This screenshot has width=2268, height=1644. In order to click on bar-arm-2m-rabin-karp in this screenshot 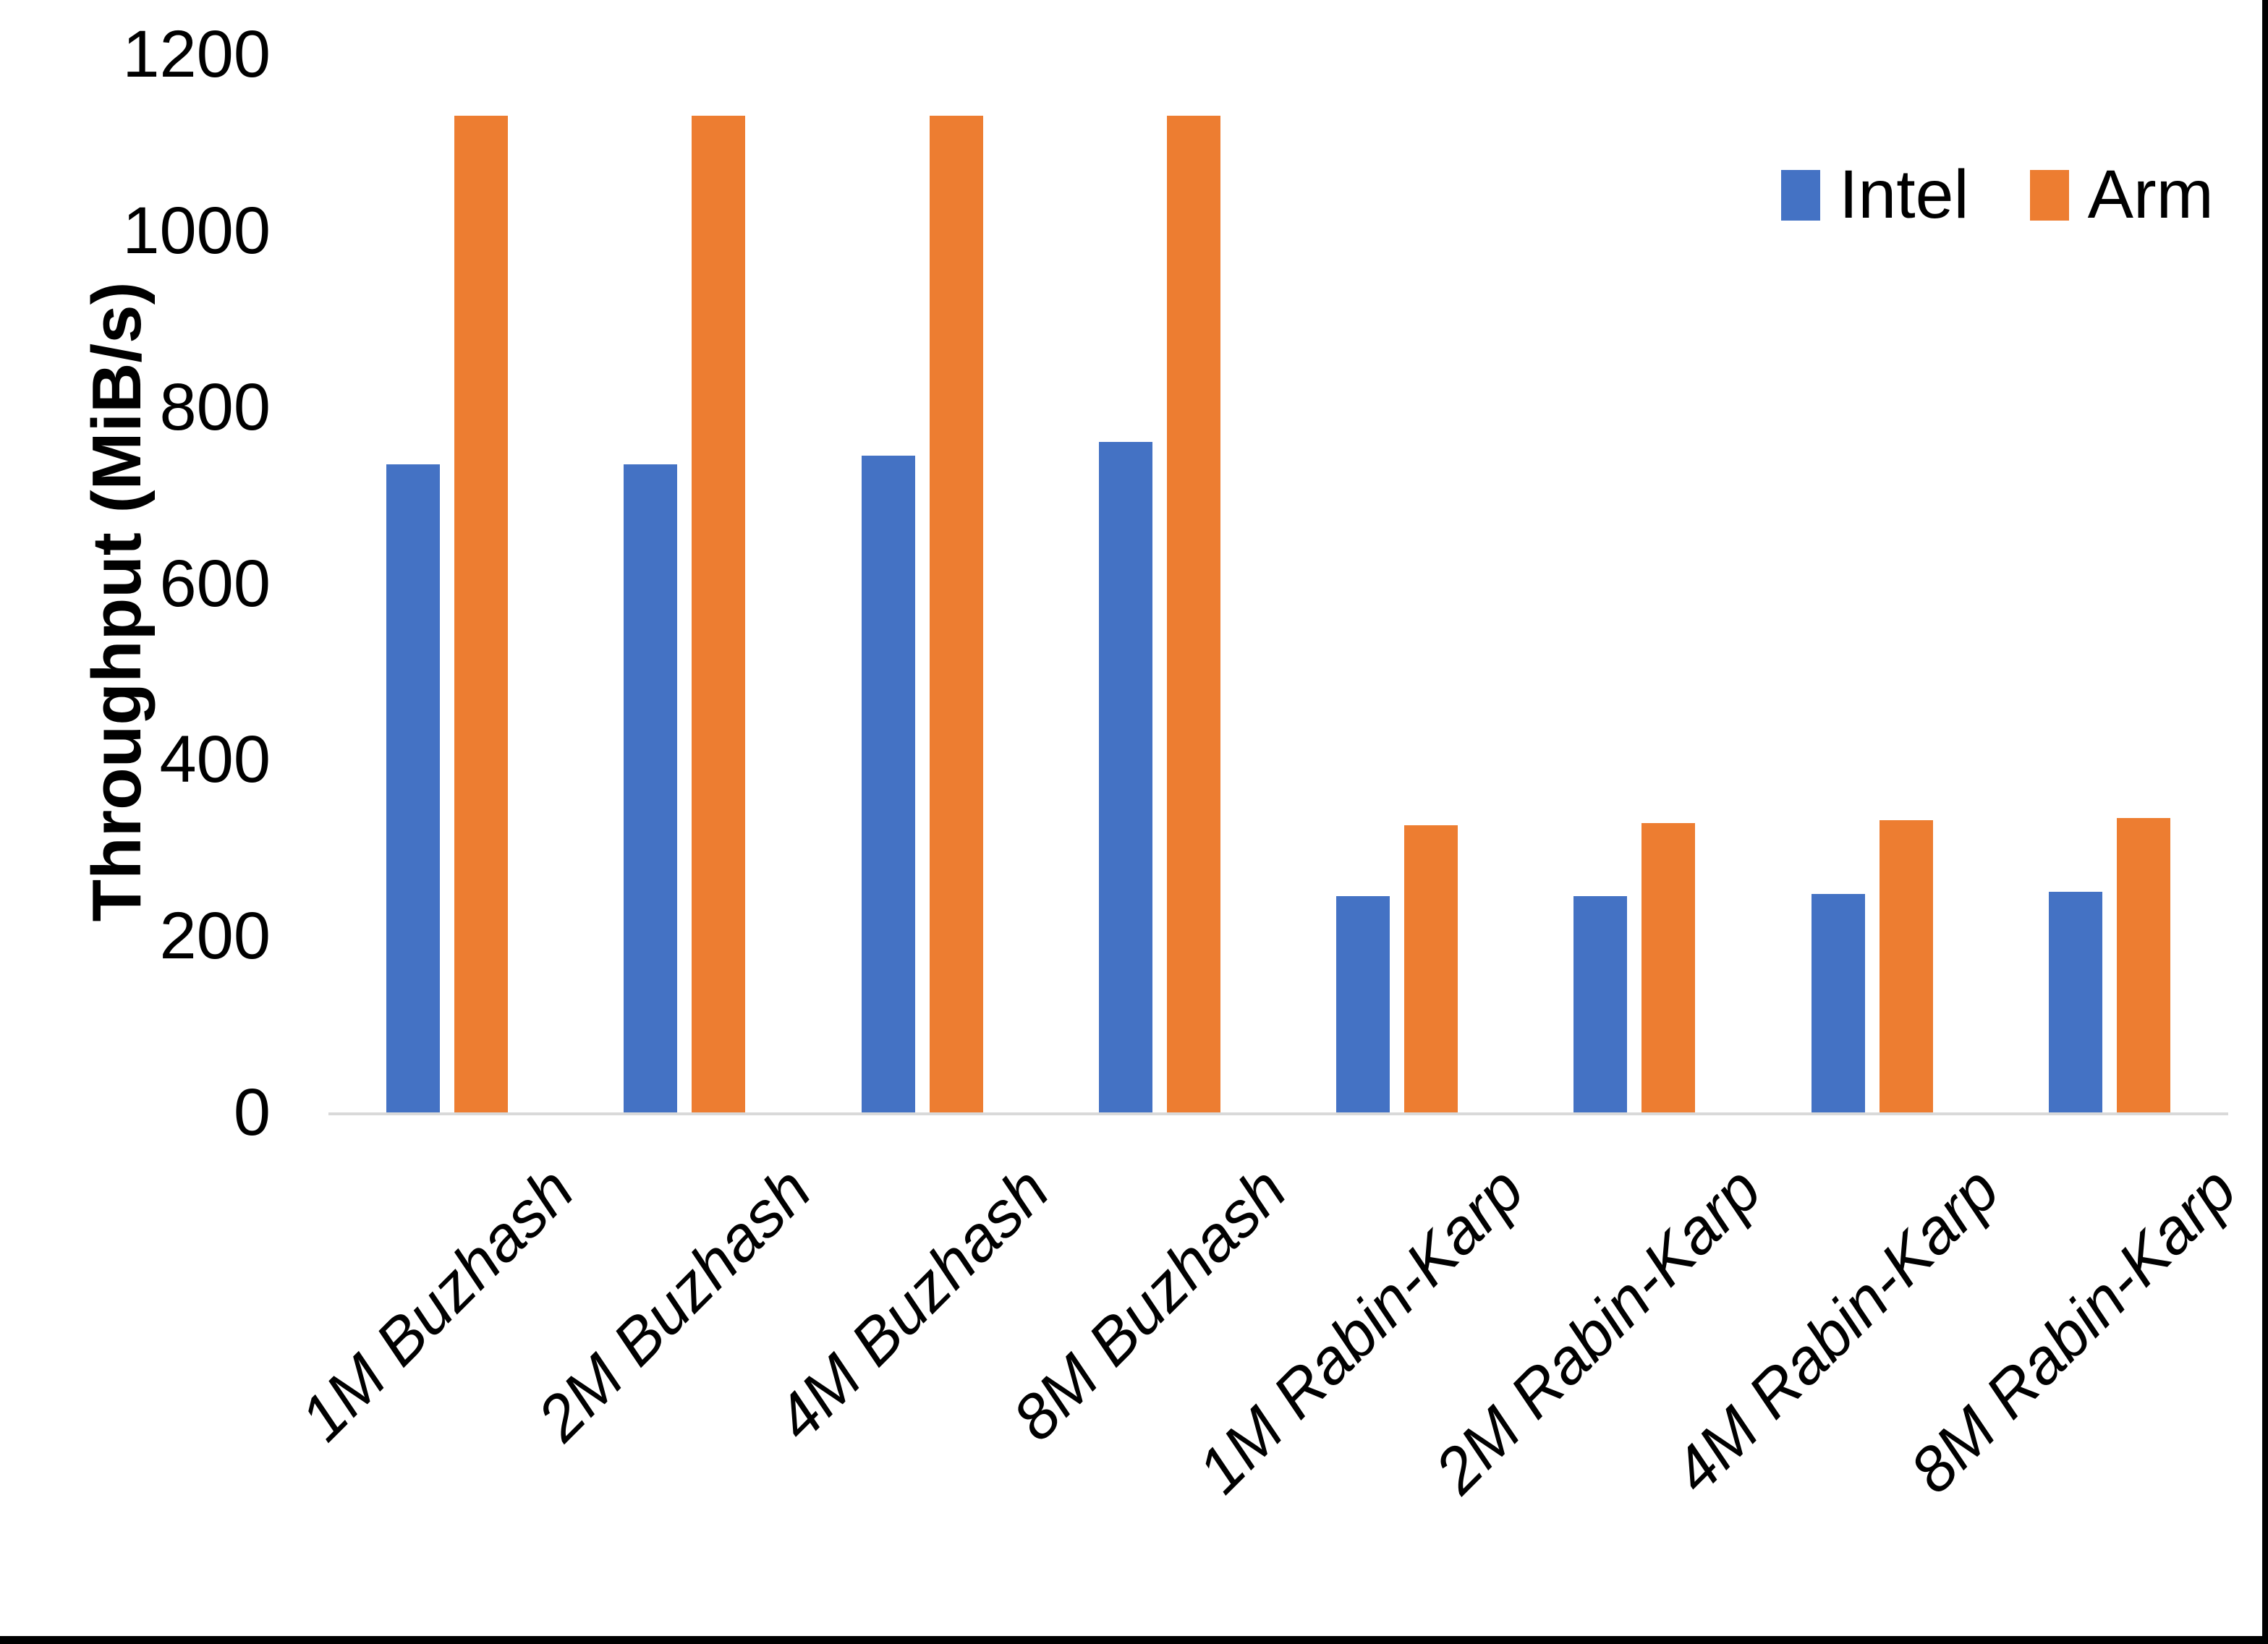, I will do `click(1668, 967)`.